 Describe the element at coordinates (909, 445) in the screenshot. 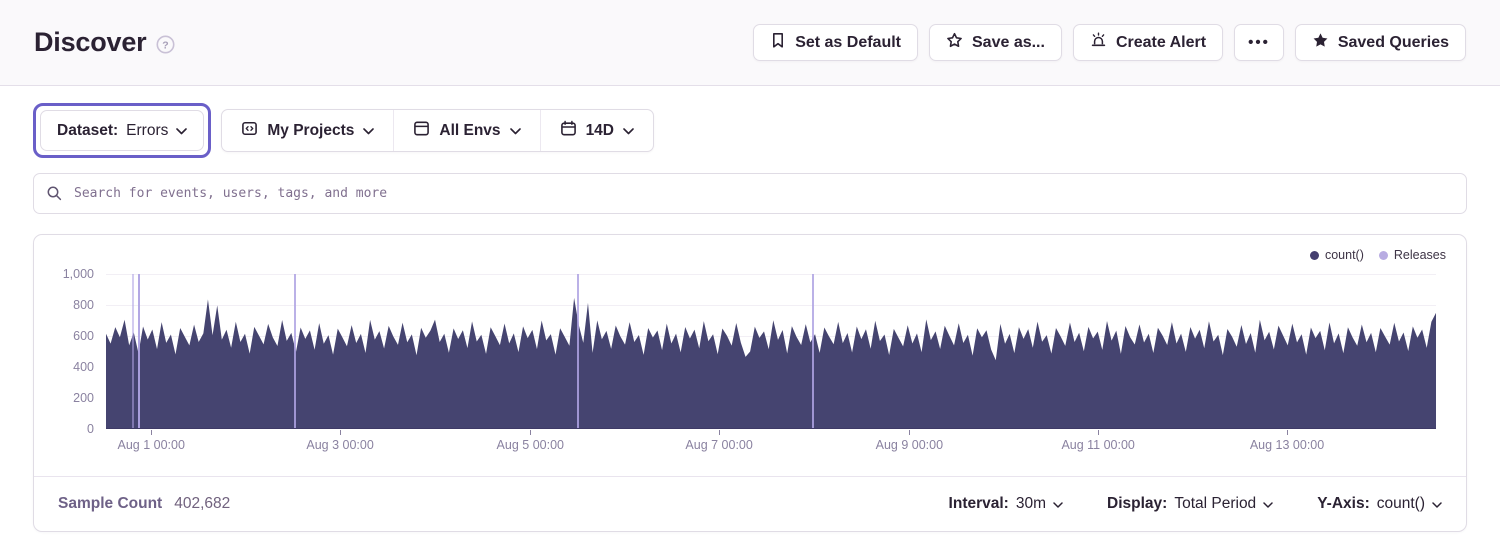

I see `x-tick-label: Aug 9 00:00` at that location.